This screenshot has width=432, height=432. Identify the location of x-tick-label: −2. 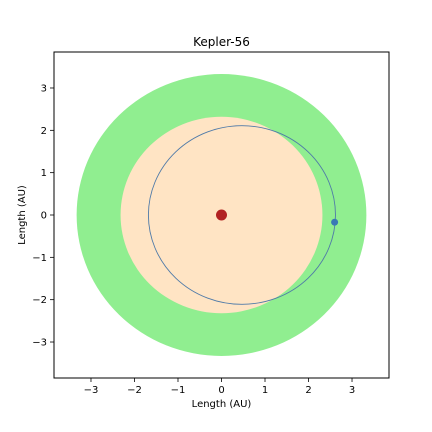
(134, 390).